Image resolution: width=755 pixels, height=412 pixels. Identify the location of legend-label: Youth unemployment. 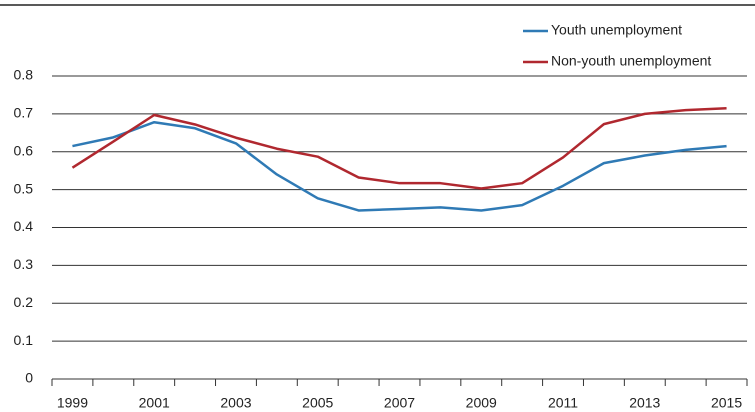
(616, 30).